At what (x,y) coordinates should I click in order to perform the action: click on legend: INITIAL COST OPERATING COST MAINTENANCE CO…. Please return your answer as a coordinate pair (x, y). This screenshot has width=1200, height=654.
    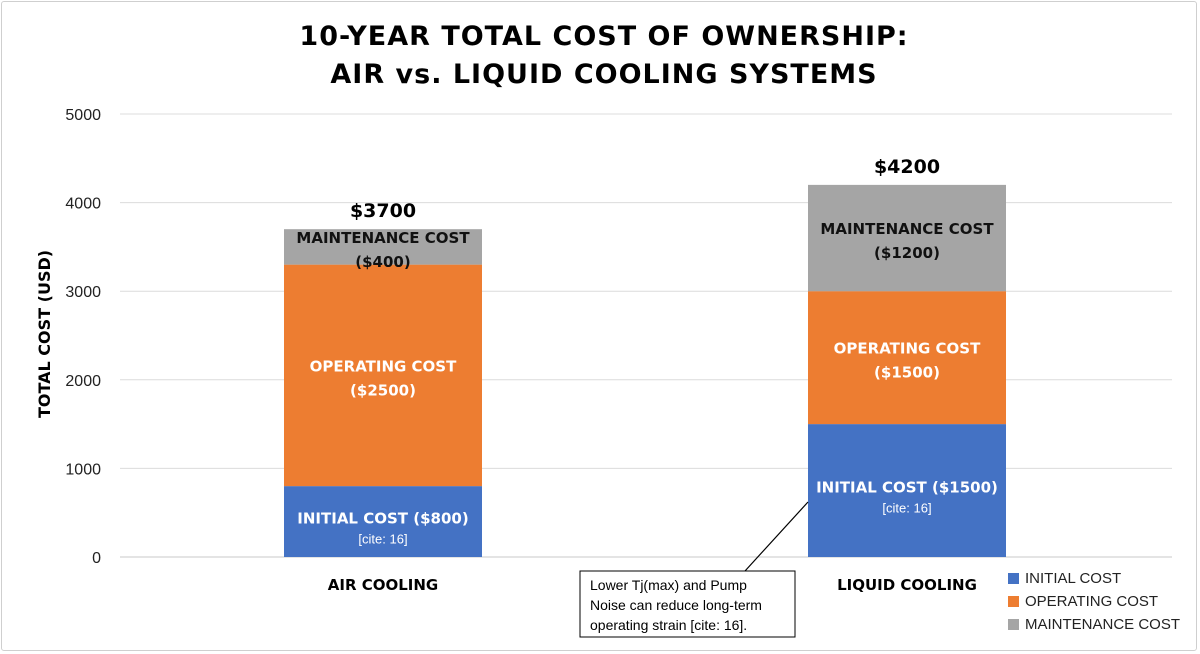
    Looking at the image, I should click on (1094, 601).